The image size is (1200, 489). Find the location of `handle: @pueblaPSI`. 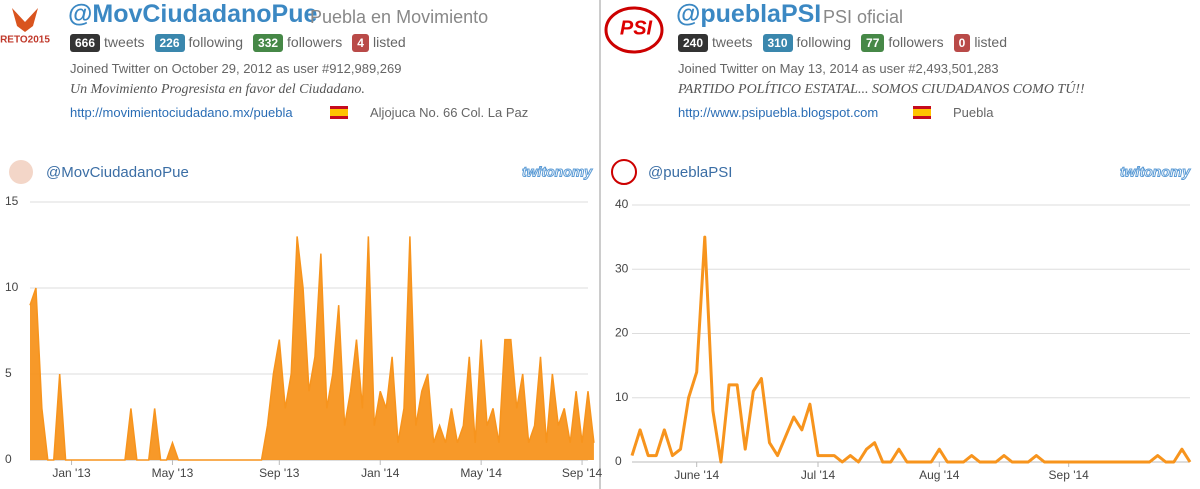

handle: @pueblaPSI is located at coordinates (749, 14).